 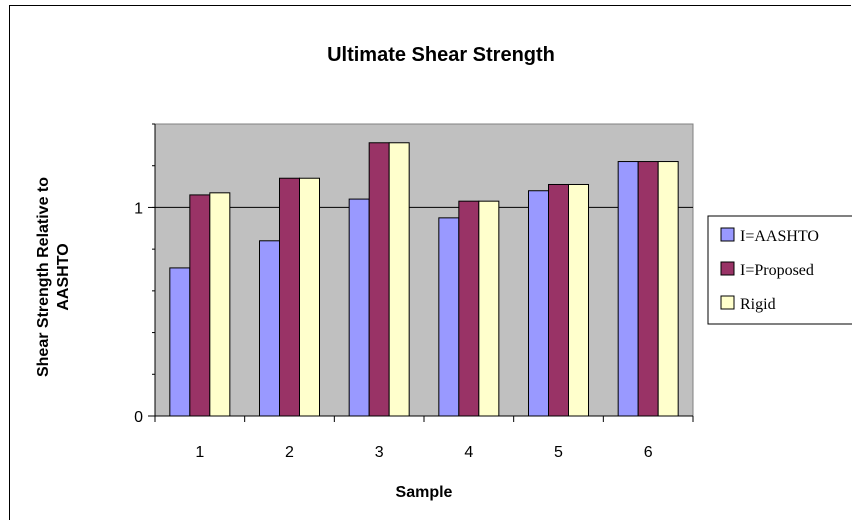 What do you see at coordinates (43, 277) in the screenshot?
I see `y-axis-title-line-1: Shear Strength Relative to` at bounding box center [43, 277].